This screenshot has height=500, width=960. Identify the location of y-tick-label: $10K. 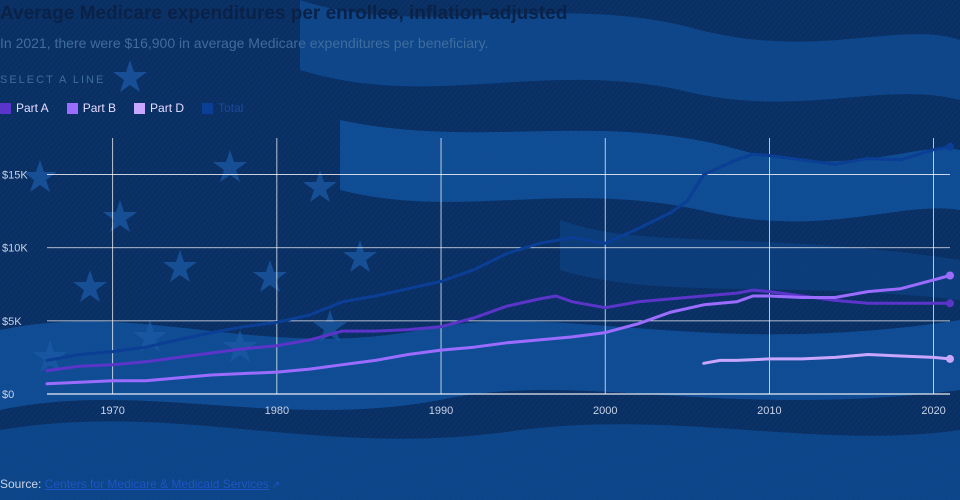
(15, 249).